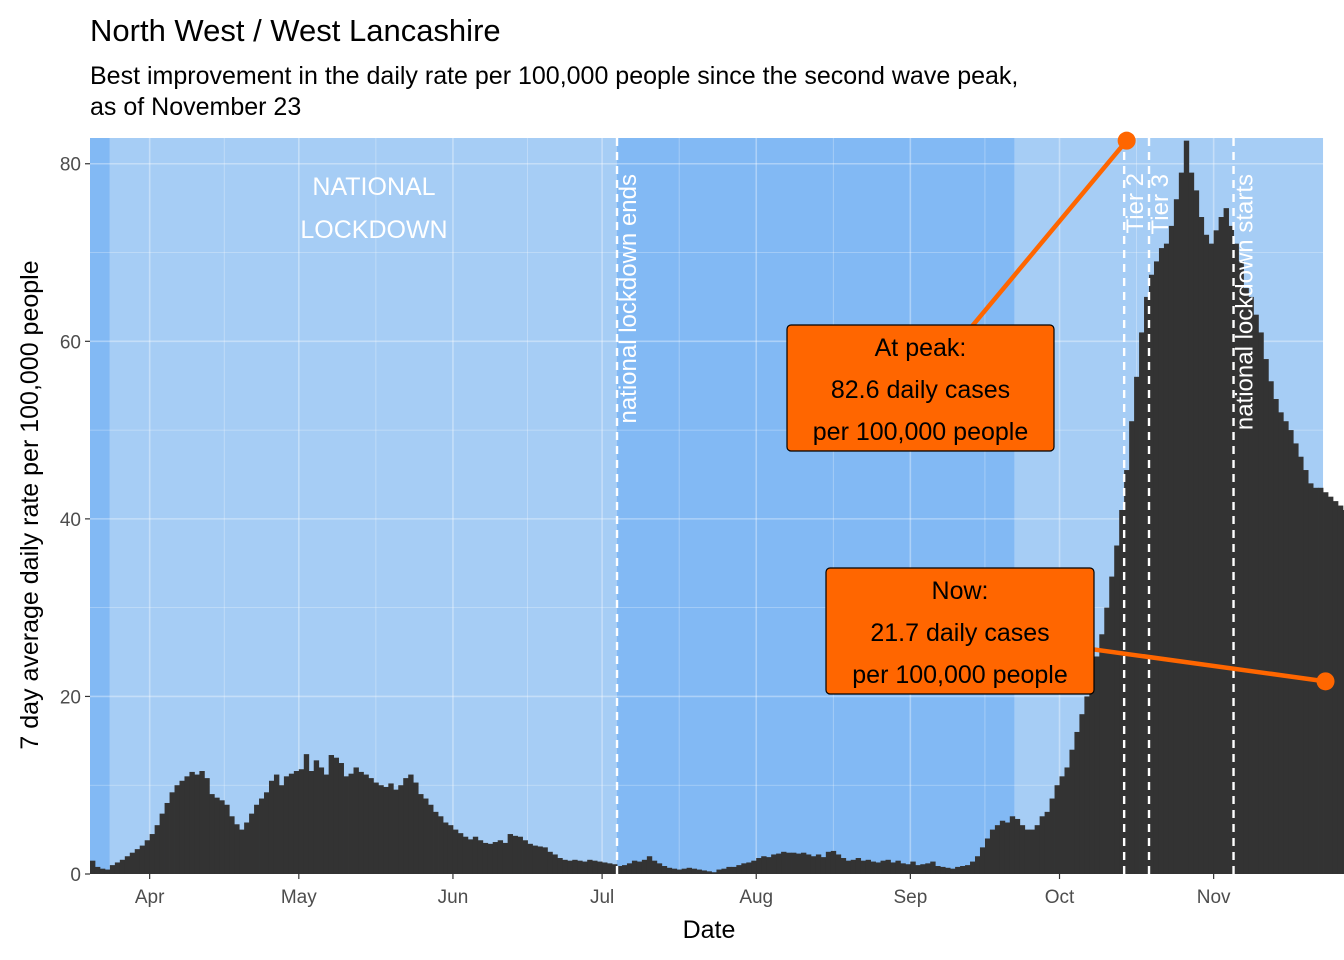 Image resolution: width=1344 pixels, height=960 pixels. Describe the element at coordinates (1245, 302) in the screenshot. I see `event-line-label: national lockdown starts` at that location.